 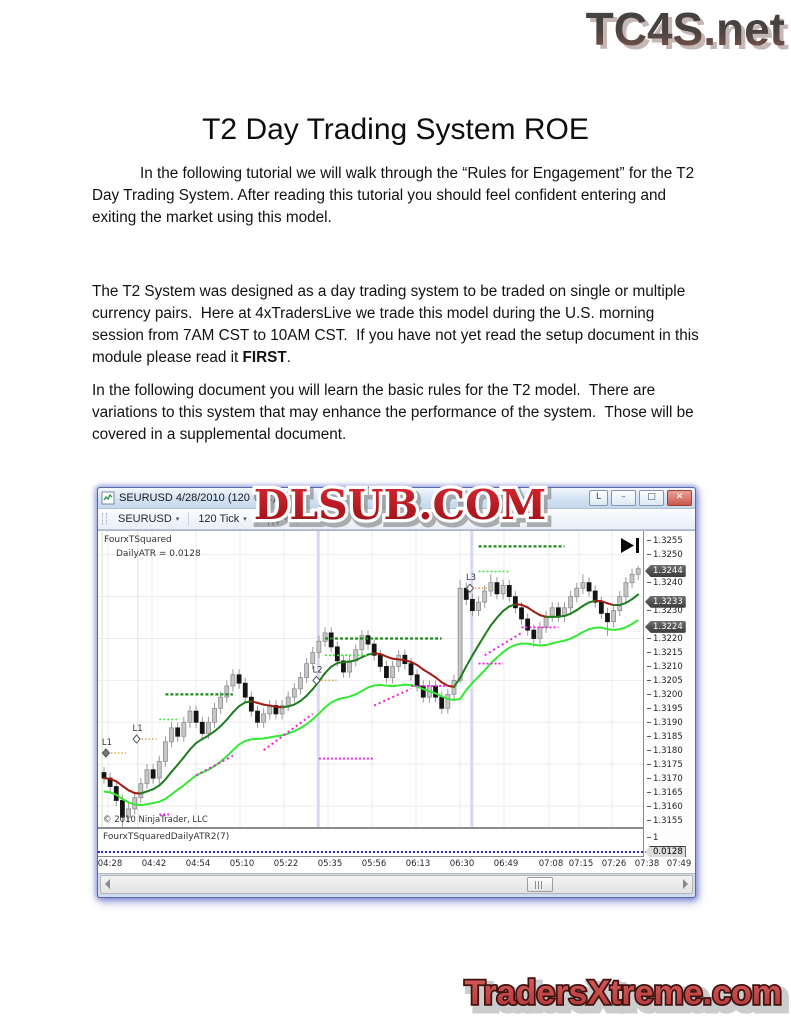 I want to click on entry-markers: L1 L1 L2 L3, so click(x=295, y=665).